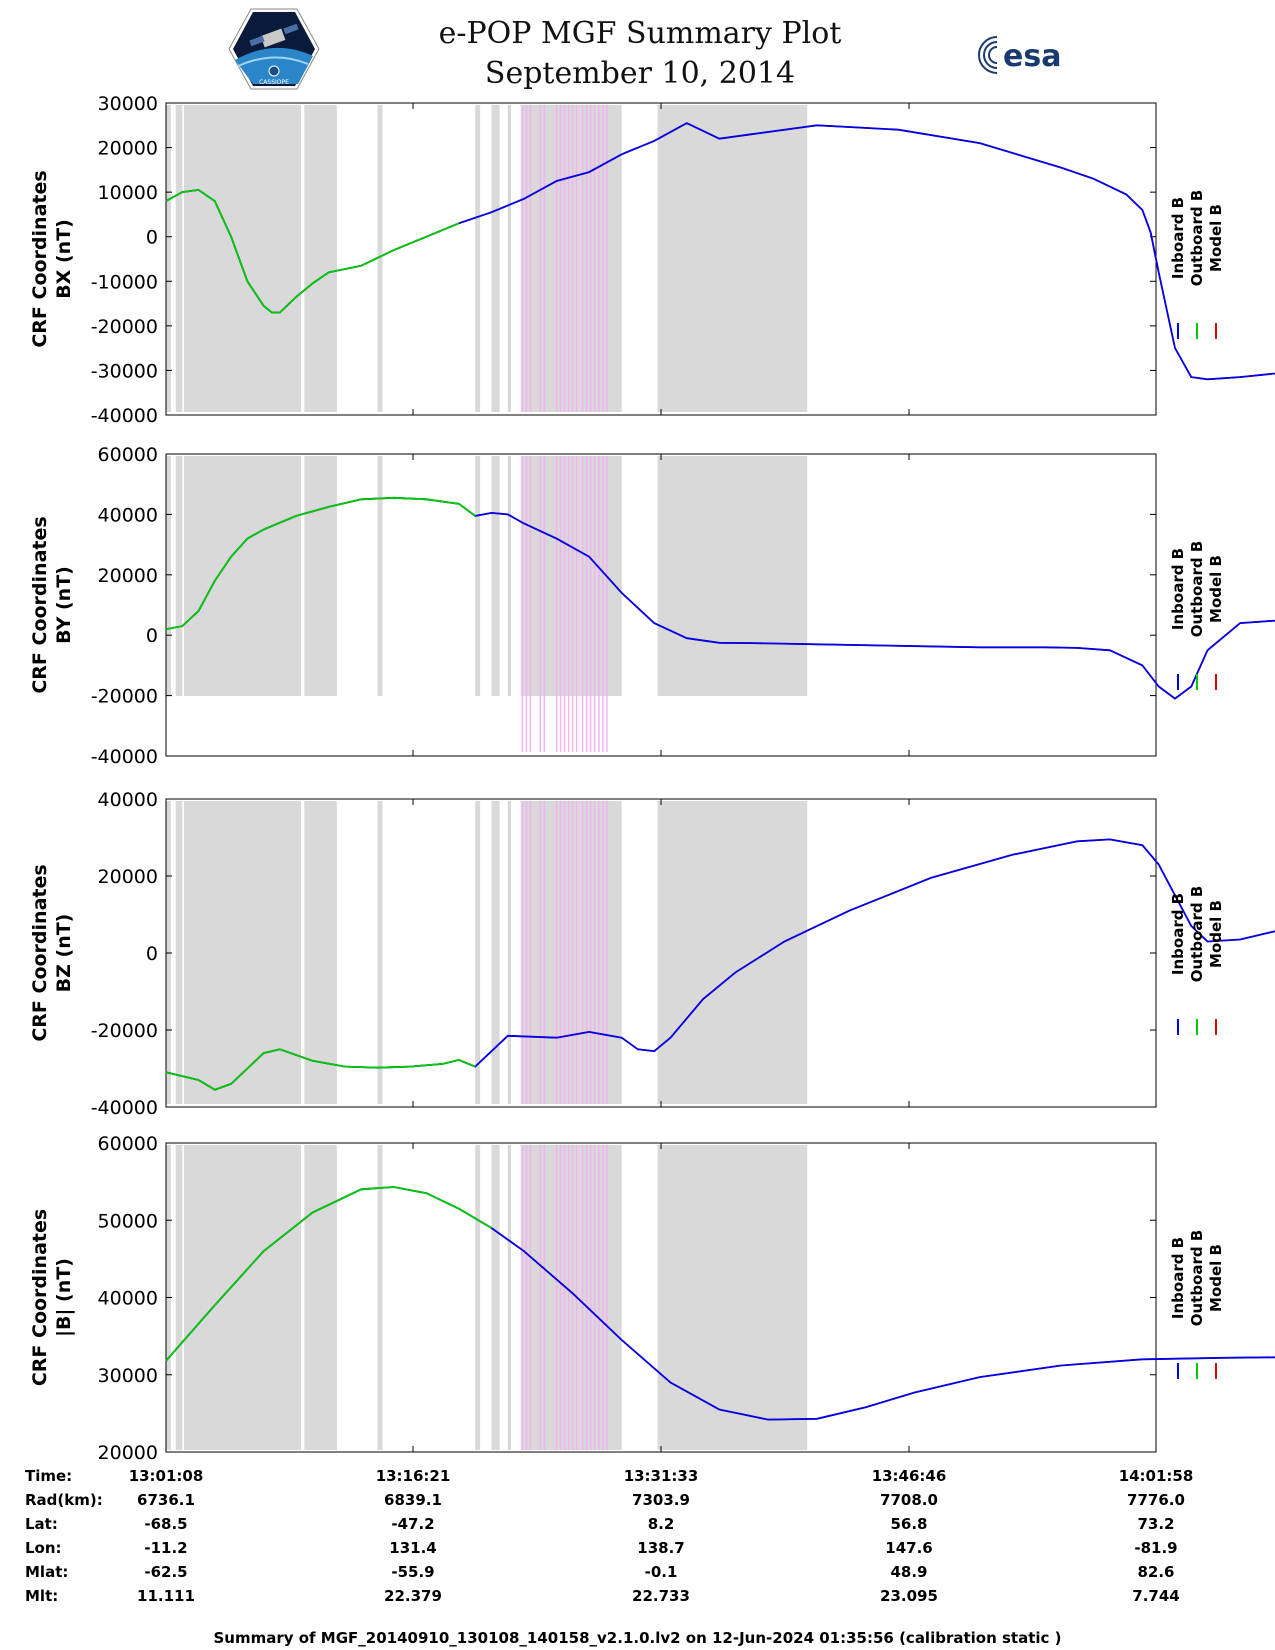 The width and height of the screenshot is (1275, 1650). What do you see at coordinates (64, 605) in the screenshot?
I see `y-axis-unit-label: BY (nT)` at bounding box center [64, 605].